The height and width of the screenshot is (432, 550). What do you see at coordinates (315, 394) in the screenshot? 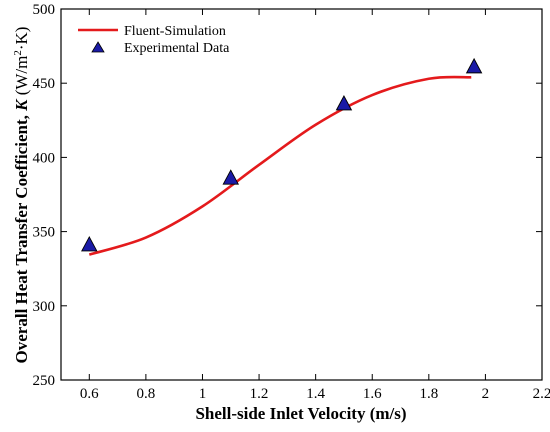
I see `x-tick-label: 1.4` at bounding box center [315, 394].